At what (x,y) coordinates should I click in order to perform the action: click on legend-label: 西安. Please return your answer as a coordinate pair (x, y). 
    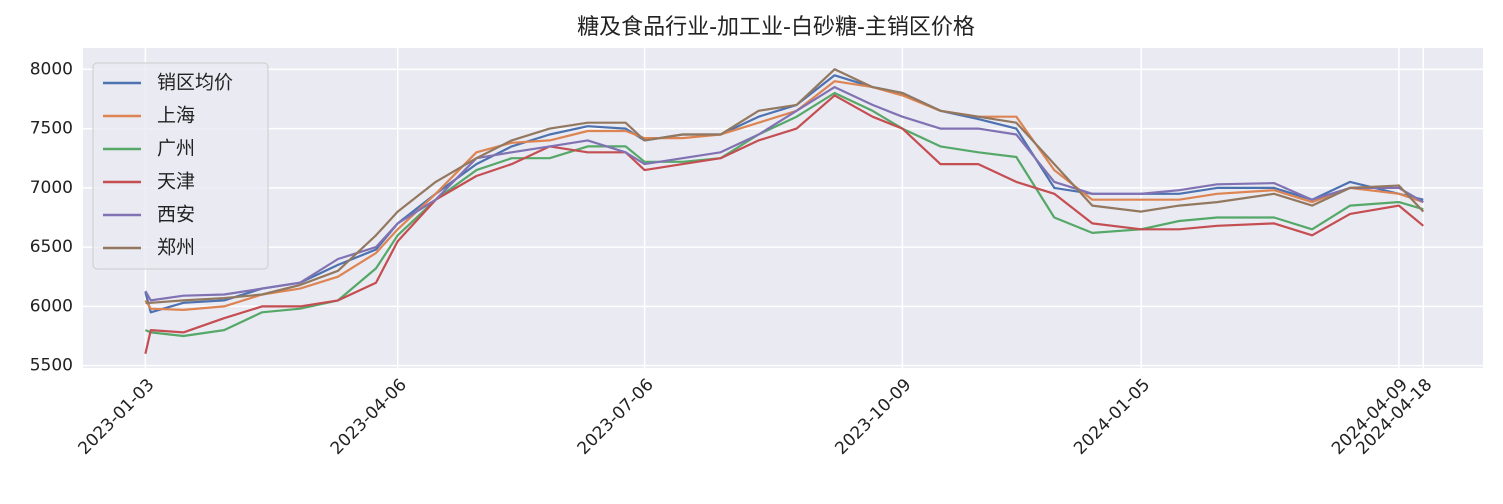
    Looking at the image, I should click on (176, 215).